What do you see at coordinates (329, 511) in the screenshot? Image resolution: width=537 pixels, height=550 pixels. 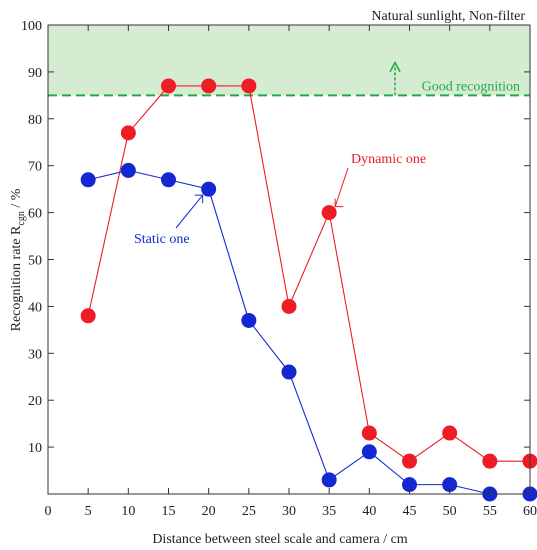 I see `x-tick-label: 35` at bounding box center [329, 511].